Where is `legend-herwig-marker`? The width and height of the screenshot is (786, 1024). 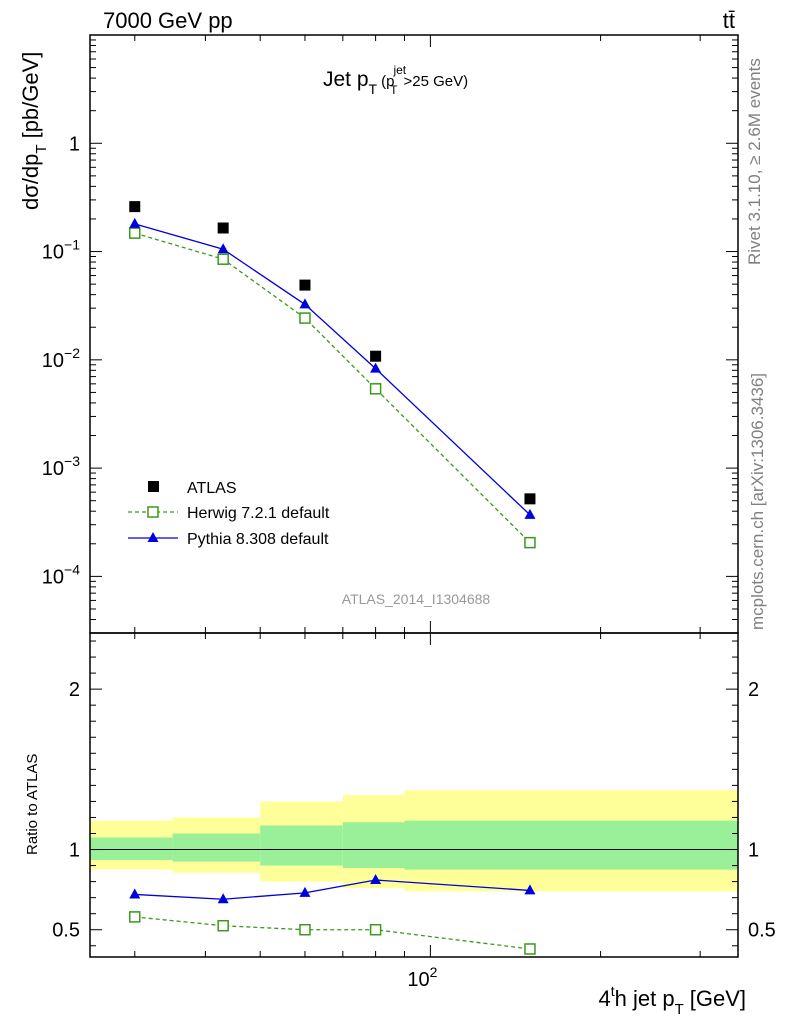
legend-herwig-marker is located at coordinates (153, 512).